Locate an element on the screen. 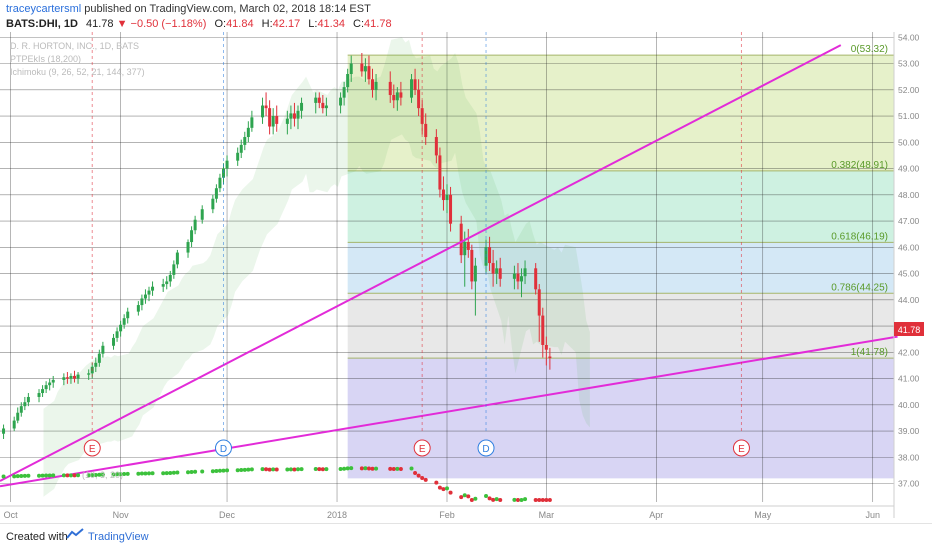  last-price: 41.78 is located at coordinates (99, 24).